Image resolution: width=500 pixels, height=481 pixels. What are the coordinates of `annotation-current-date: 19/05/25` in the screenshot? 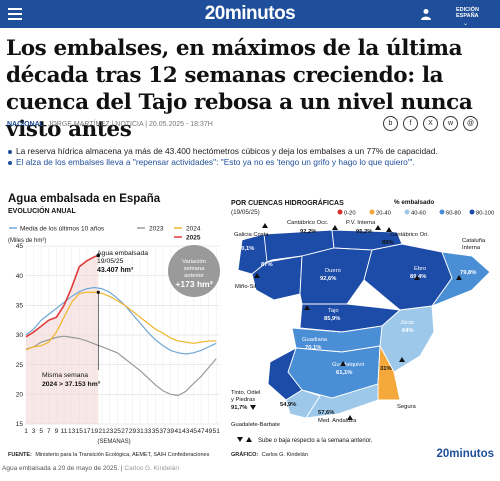 It's located at (110, 261).